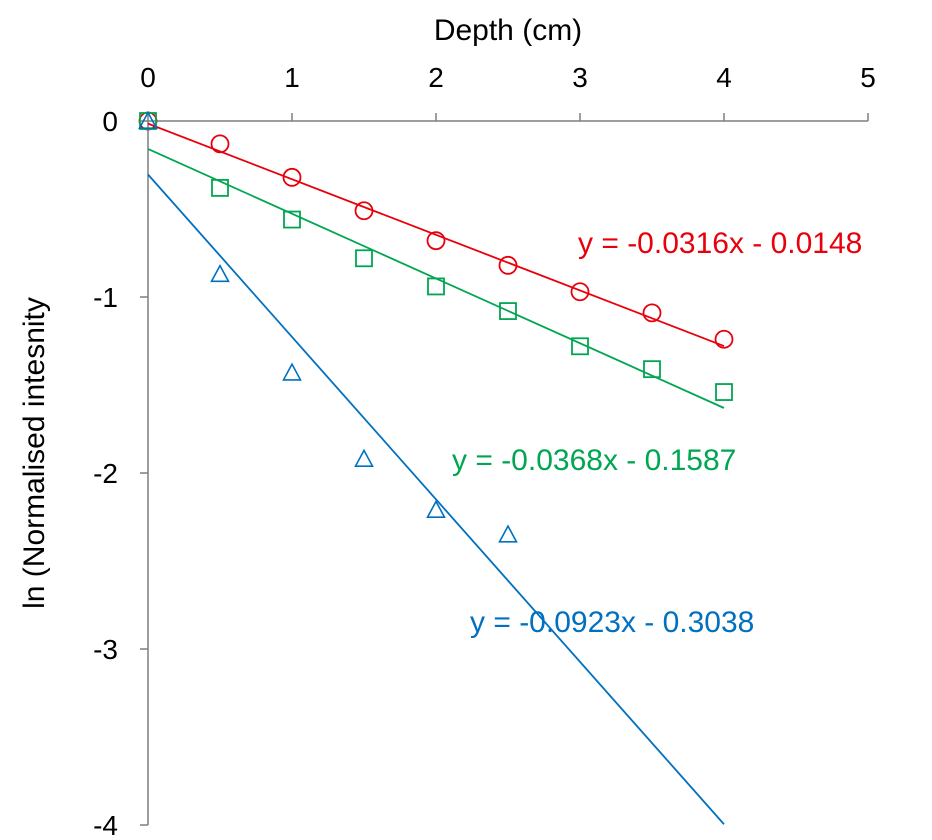 The height and width of the screenshot is (840, 932). What do you see at coordinates (34, 453) in the screenshot?
I see `y-axis-title: ln (Normalised intesnity` at bounding box center [34, 453].